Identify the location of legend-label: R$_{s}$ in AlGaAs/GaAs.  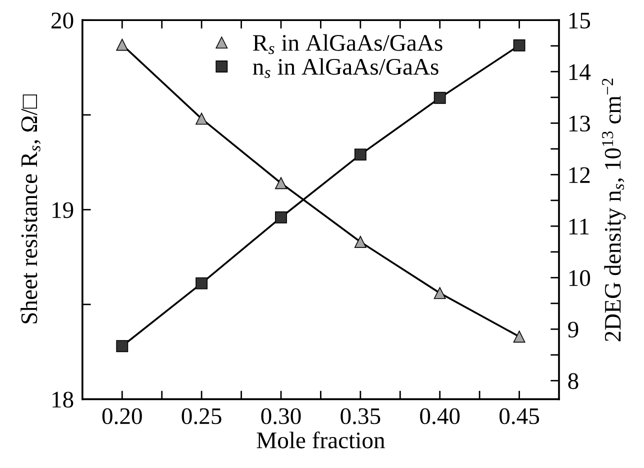
(347, 44).